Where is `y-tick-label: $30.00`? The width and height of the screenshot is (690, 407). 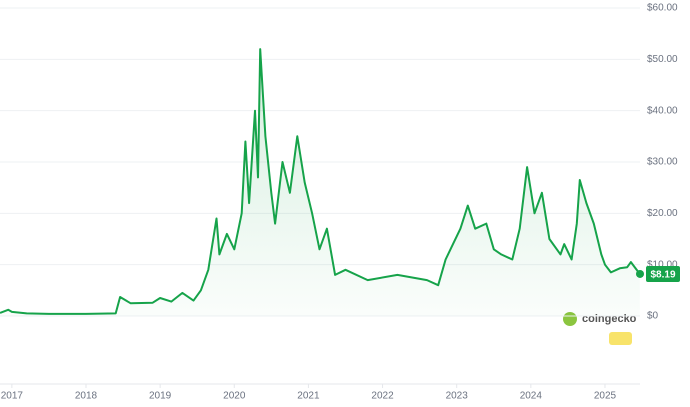 y-tick-label: $30.00 is located at coordinates (662, 162).